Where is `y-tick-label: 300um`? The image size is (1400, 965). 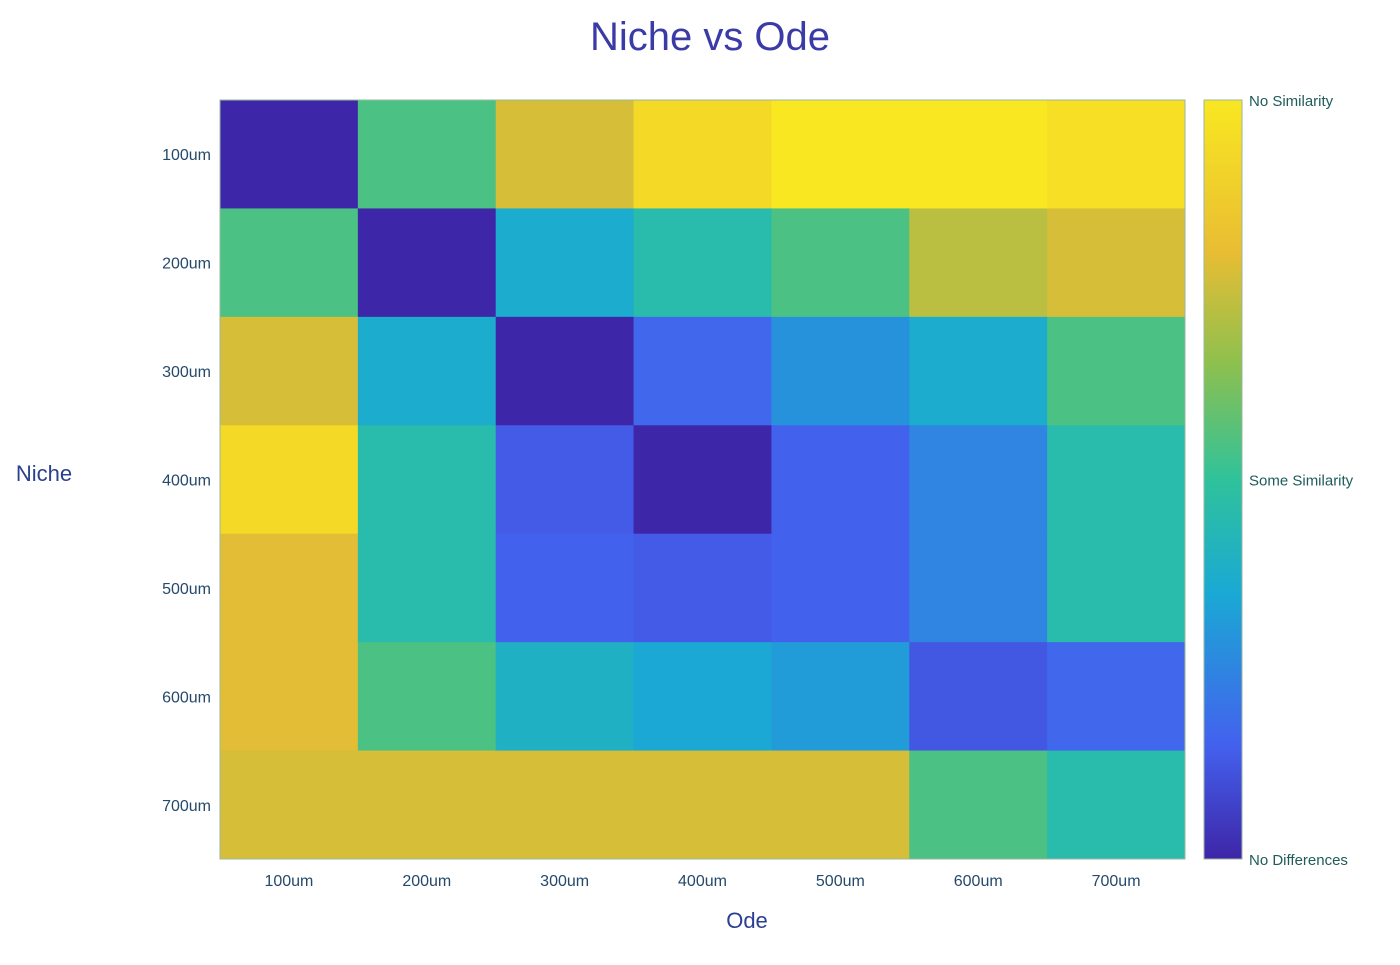 y-tick-label: 300um is located at coordinates (186, 372).